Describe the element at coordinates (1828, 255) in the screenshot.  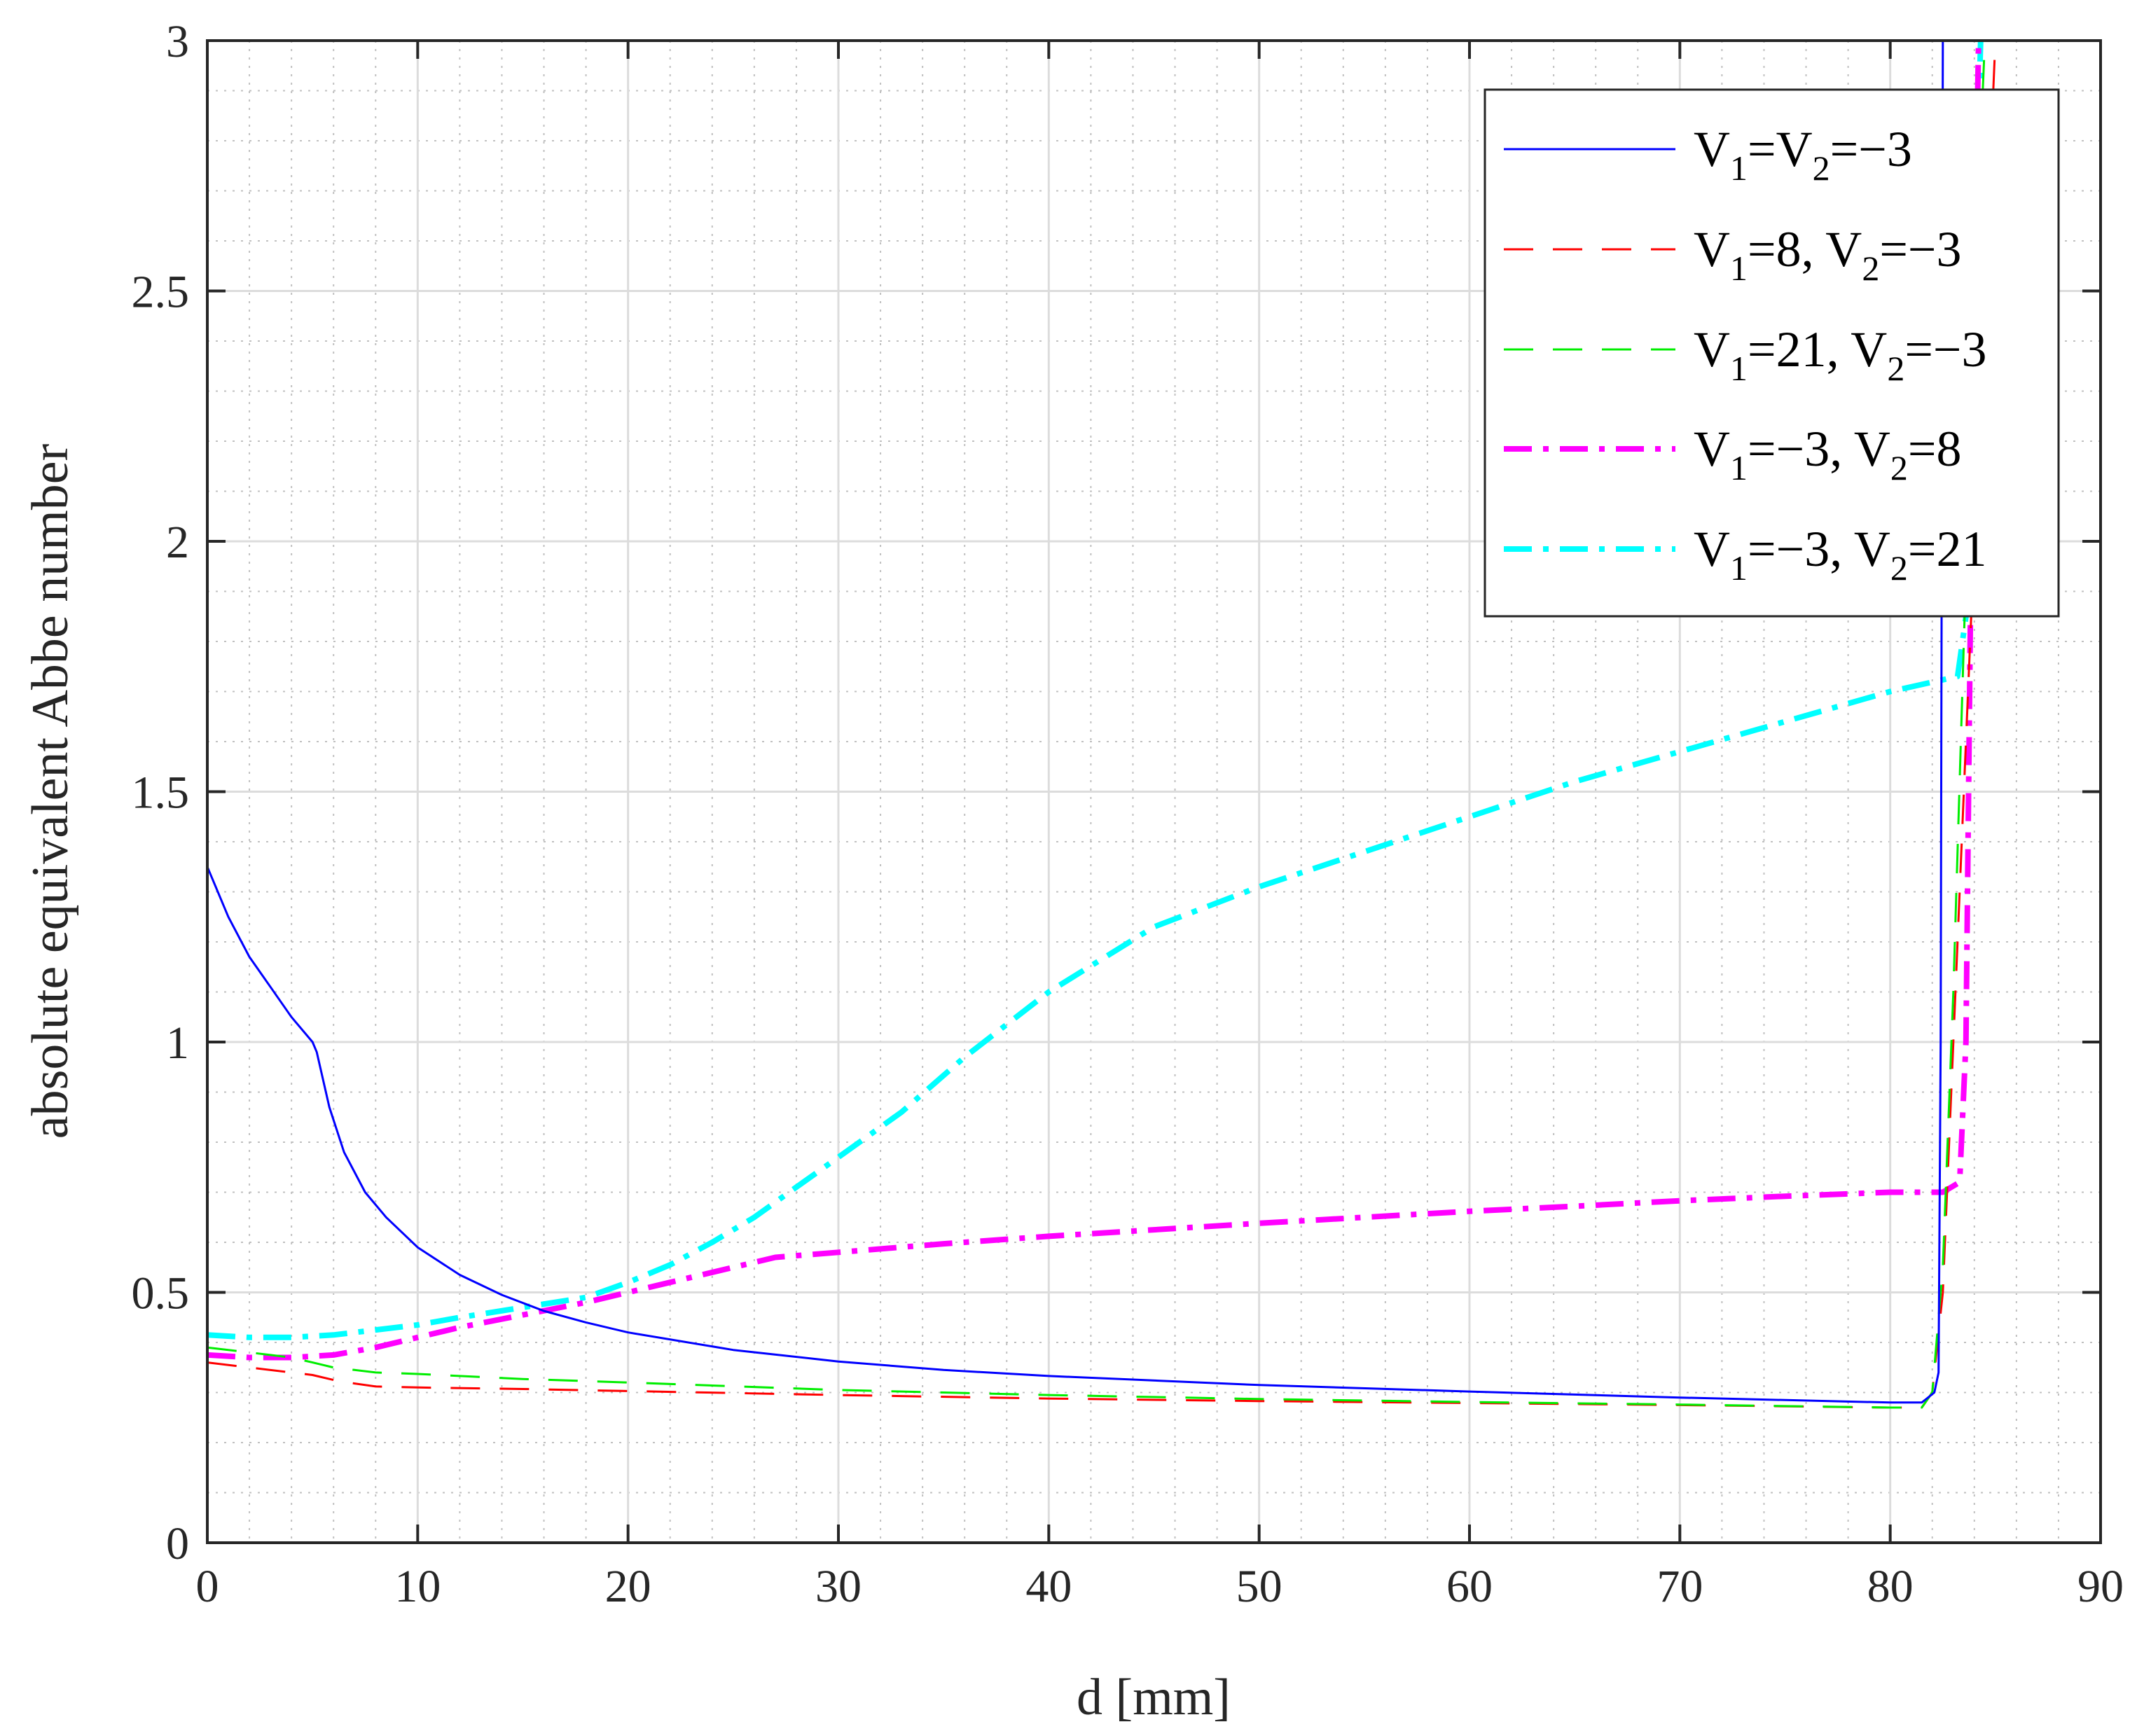
I see `legend-label-2: V1=8, V2=−3` at that location.